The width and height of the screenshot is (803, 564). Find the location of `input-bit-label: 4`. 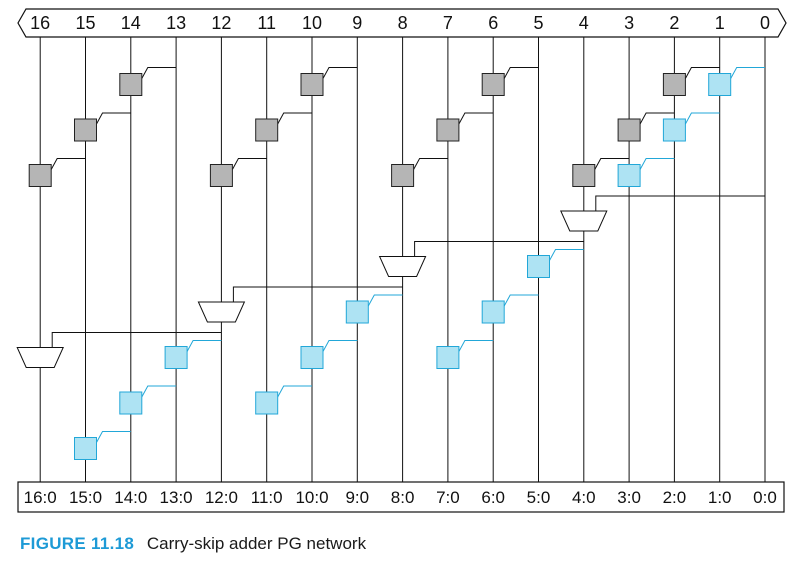

input-bit-label: 4 is located at coordinates (584, 23).